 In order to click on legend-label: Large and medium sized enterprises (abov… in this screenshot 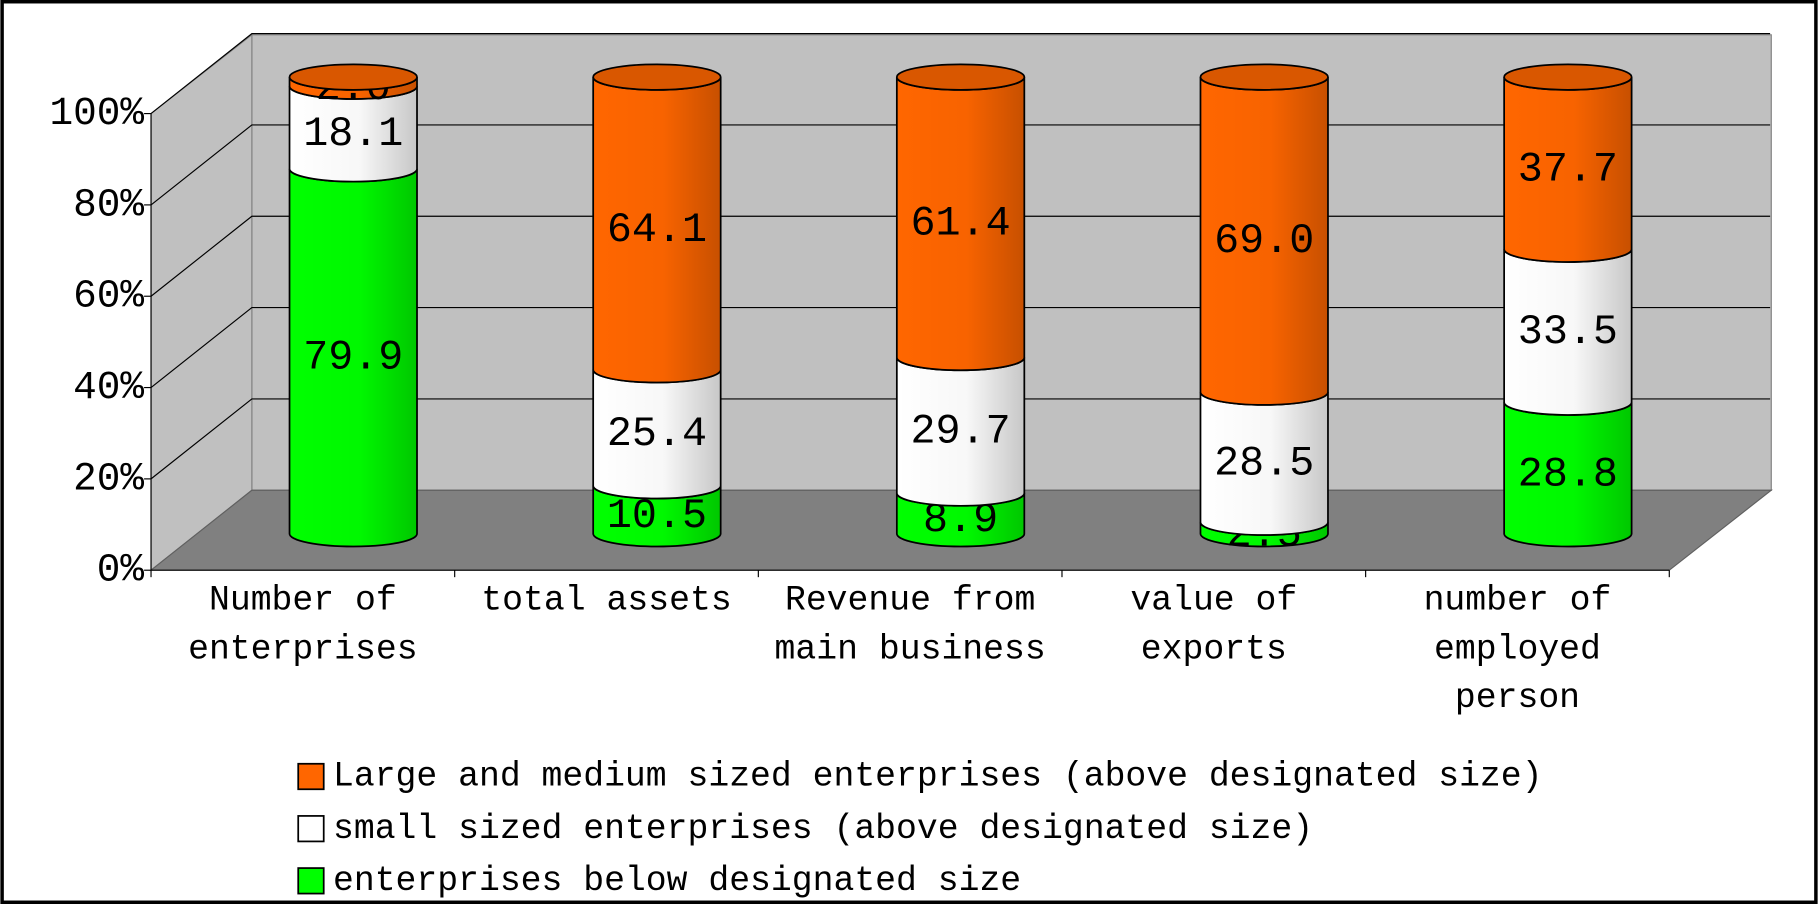, I will do `click(938, 777)`.